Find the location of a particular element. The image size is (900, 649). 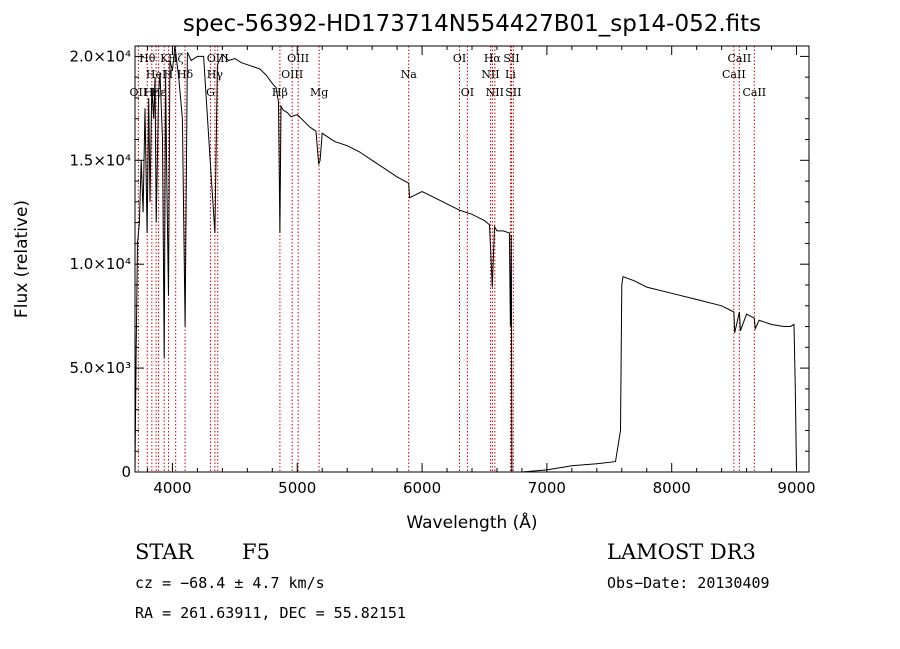

y-tick-label-3: 1.5×10⁴ is located at coordinates (100, 160).